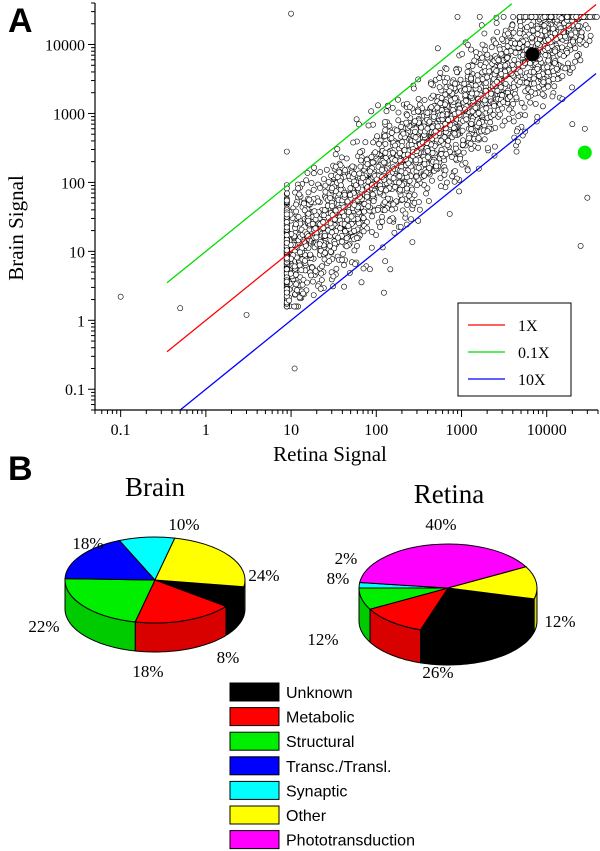 Image resolution: width=600 pixels, height=851 pixels. What do you see at coordinates (339, 767) in the screenshot?
I see `legend-category-label: Transc./Transl.` at bounding box center [339, 767].